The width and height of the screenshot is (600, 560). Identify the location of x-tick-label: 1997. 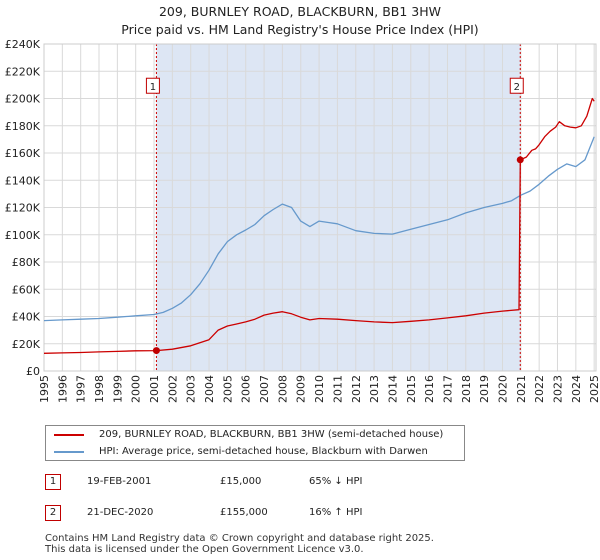
(81, 389).